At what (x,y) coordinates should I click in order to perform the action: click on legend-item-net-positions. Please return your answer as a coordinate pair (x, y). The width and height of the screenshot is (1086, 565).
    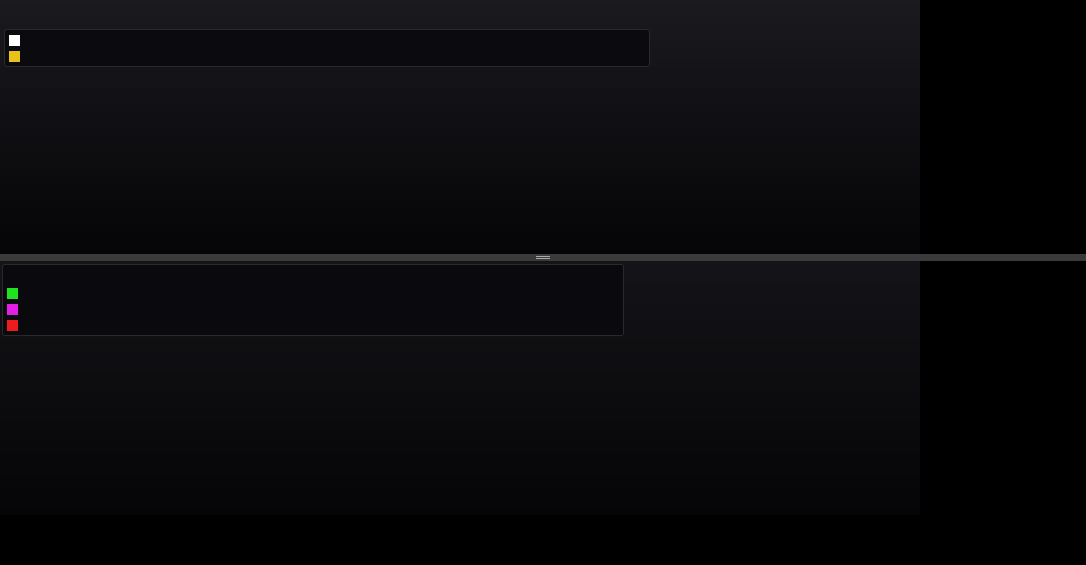
    Looking at the image, I should click on (313, 309).